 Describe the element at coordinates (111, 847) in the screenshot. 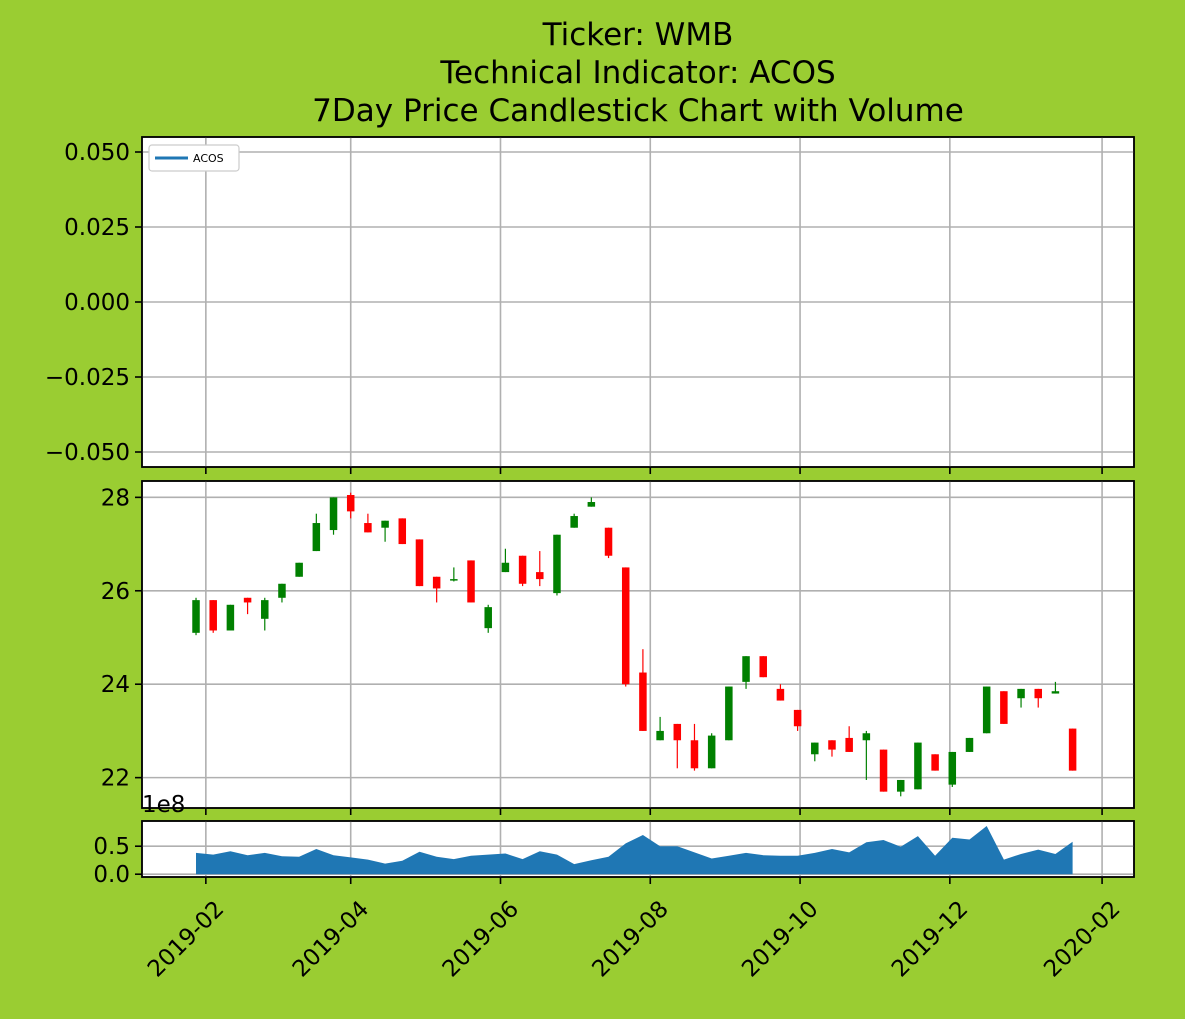

I see `volume-y-tick-label: 0.5` at that location.